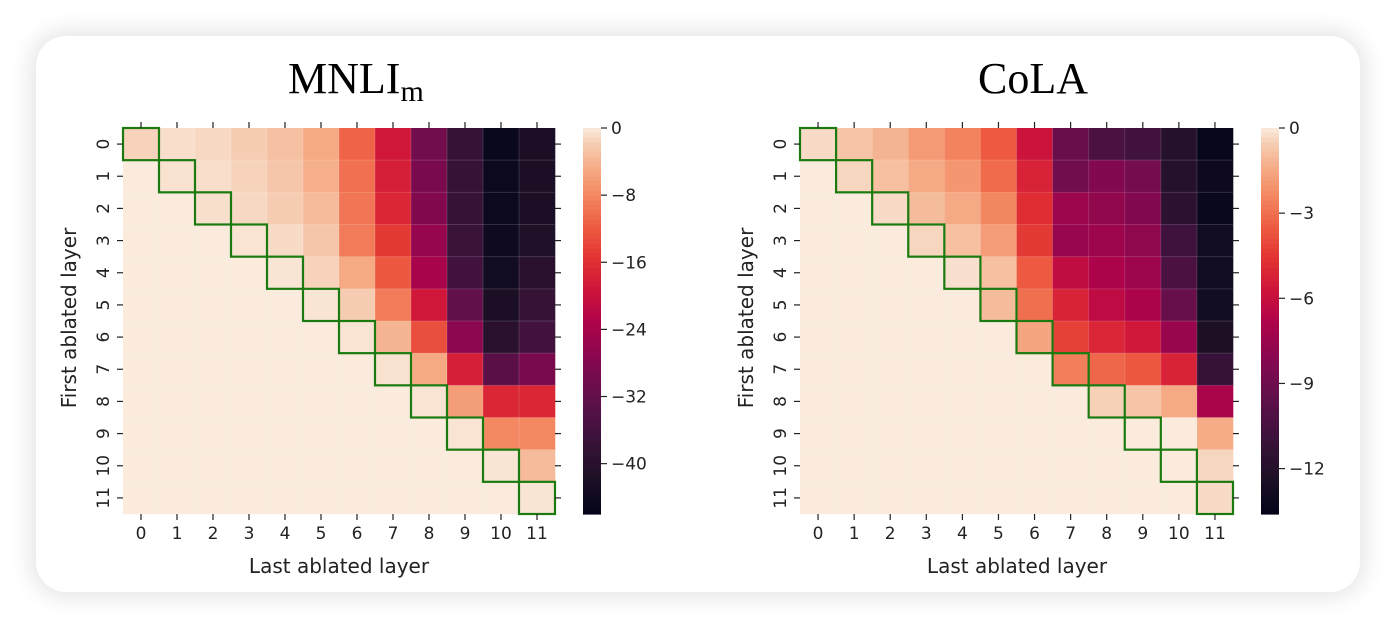  I want to click on x-tick-label: 0, so click(818, 534).